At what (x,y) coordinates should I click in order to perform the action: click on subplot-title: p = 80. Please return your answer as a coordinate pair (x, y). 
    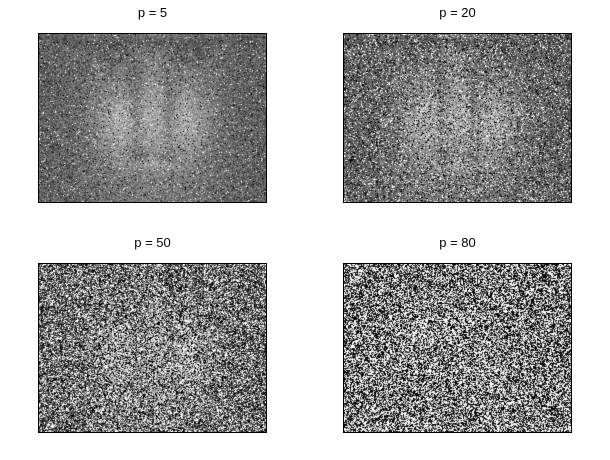
    Looking at the image, I should click on (457, 242).